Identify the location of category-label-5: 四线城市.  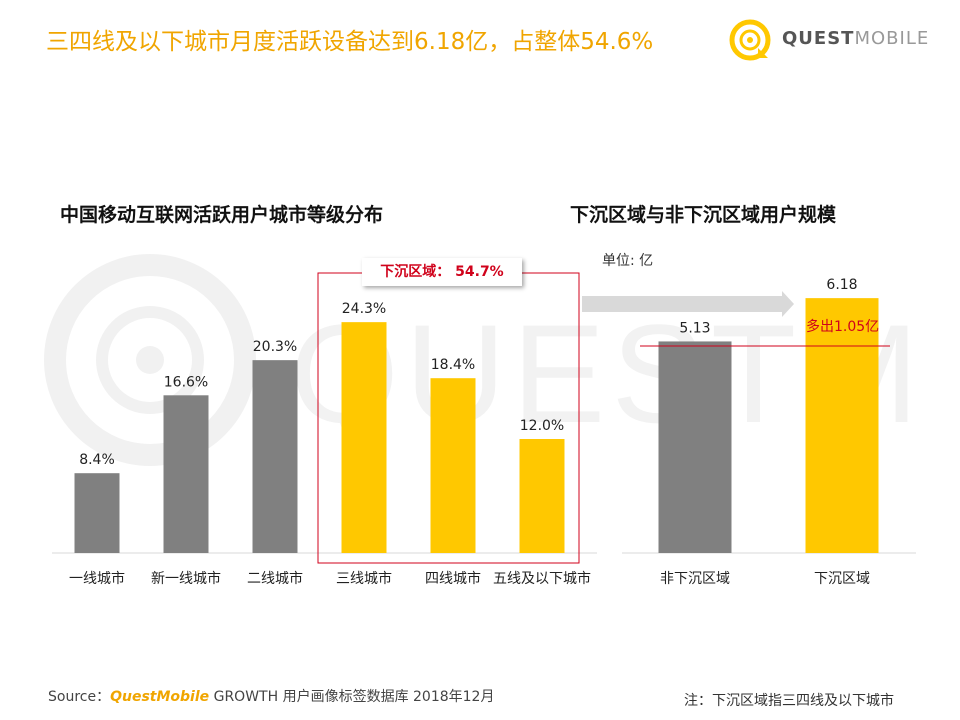
(453, 578).